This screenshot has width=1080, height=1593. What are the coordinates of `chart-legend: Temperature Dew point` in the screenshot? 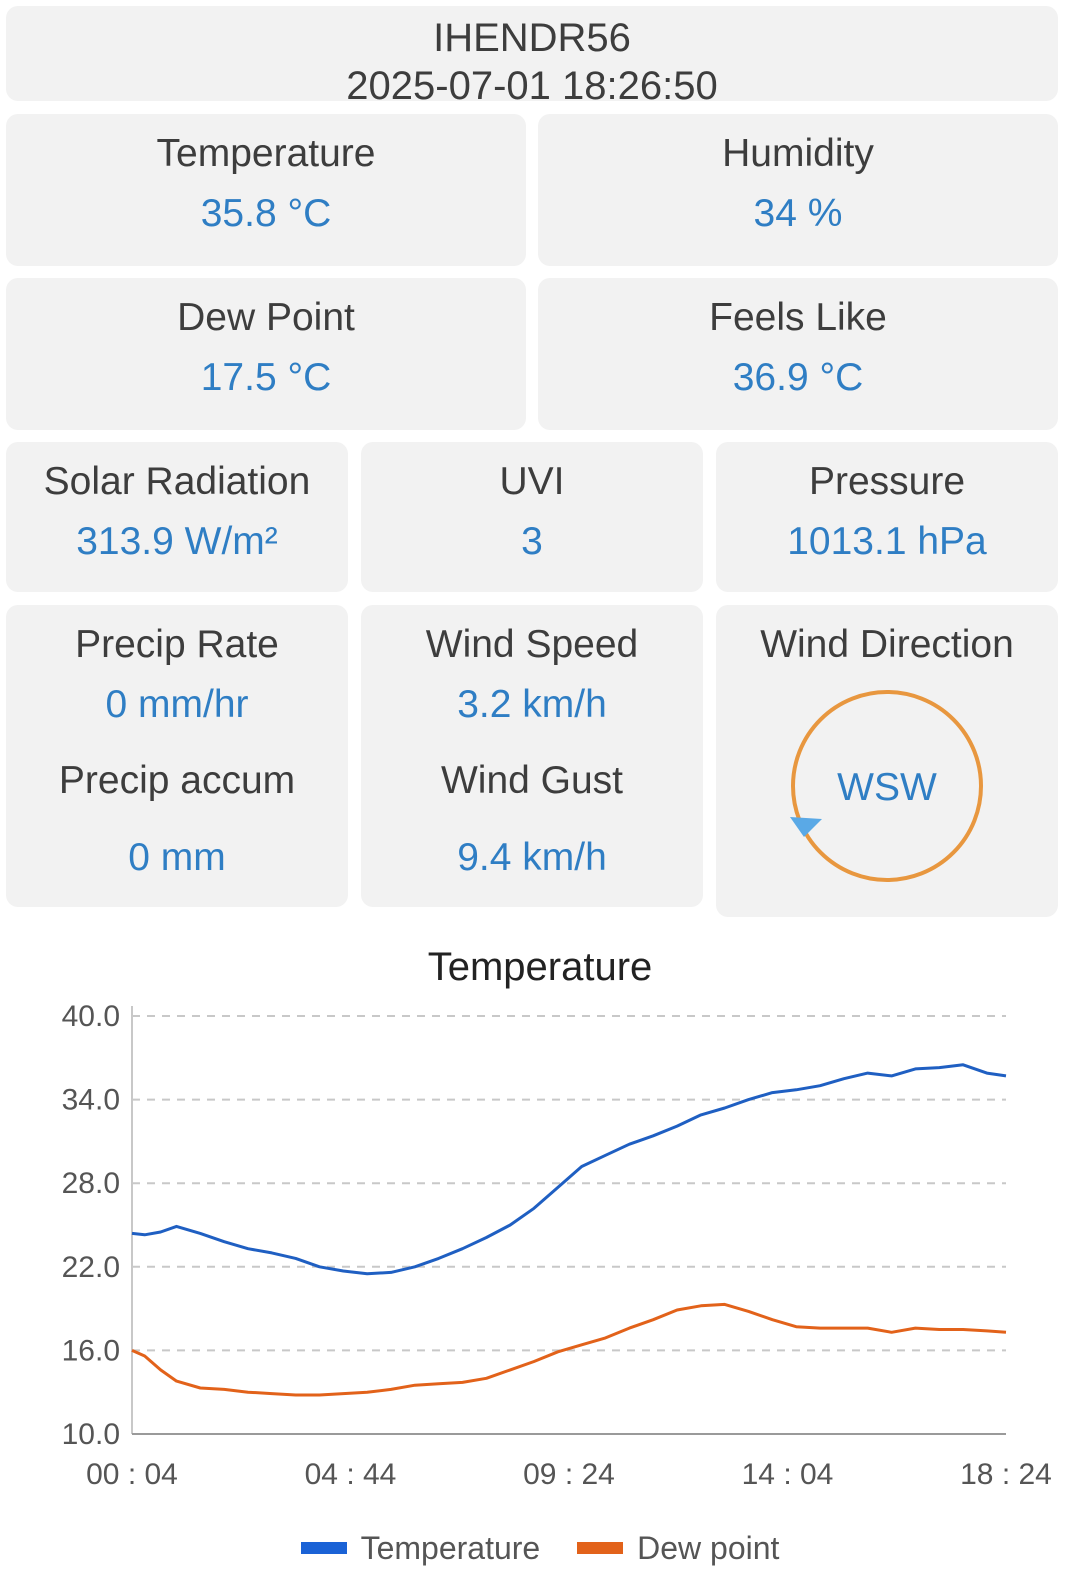 It's located at (540, 1546).